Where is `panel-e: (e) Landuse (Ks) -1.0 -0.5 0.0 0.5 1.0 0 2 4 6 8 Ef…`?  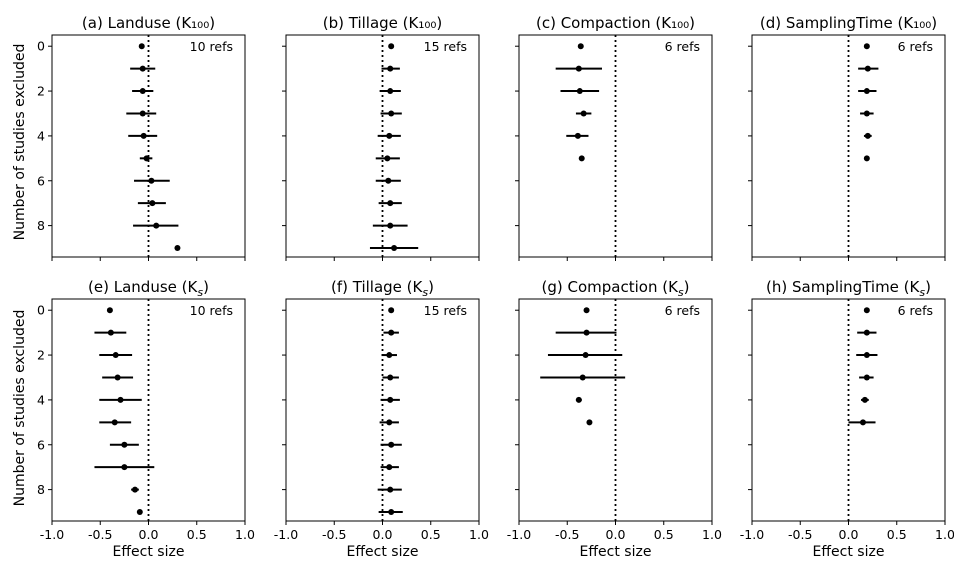
panel-e: (e) Landuse (Ks) -1.0 -0.5 0.0 0.5 1.0 0 2 4 6 8 Ef… is located at coordinates (146, 419).